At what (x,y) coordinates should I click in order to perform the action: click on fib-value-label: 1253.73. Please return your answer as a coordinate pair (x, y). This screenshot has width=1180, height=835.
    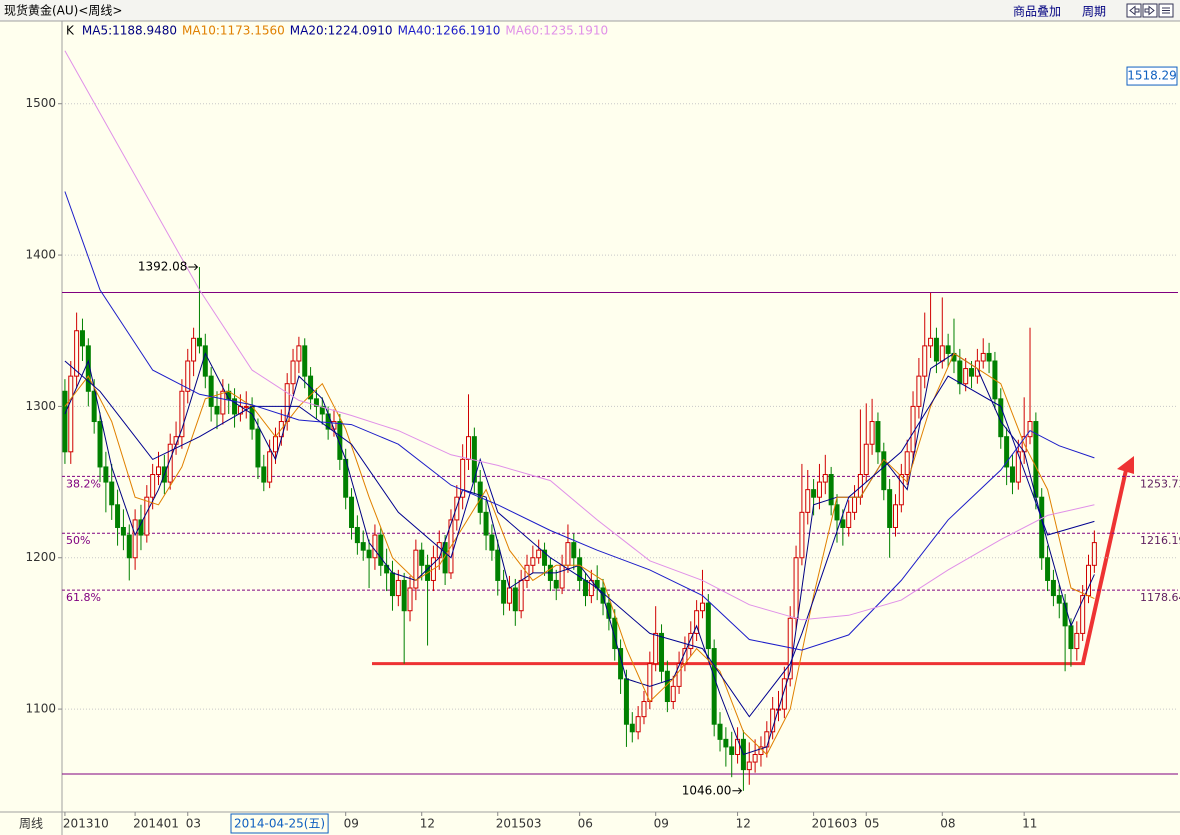
    Looking at the image, I should click on (1160, 483).